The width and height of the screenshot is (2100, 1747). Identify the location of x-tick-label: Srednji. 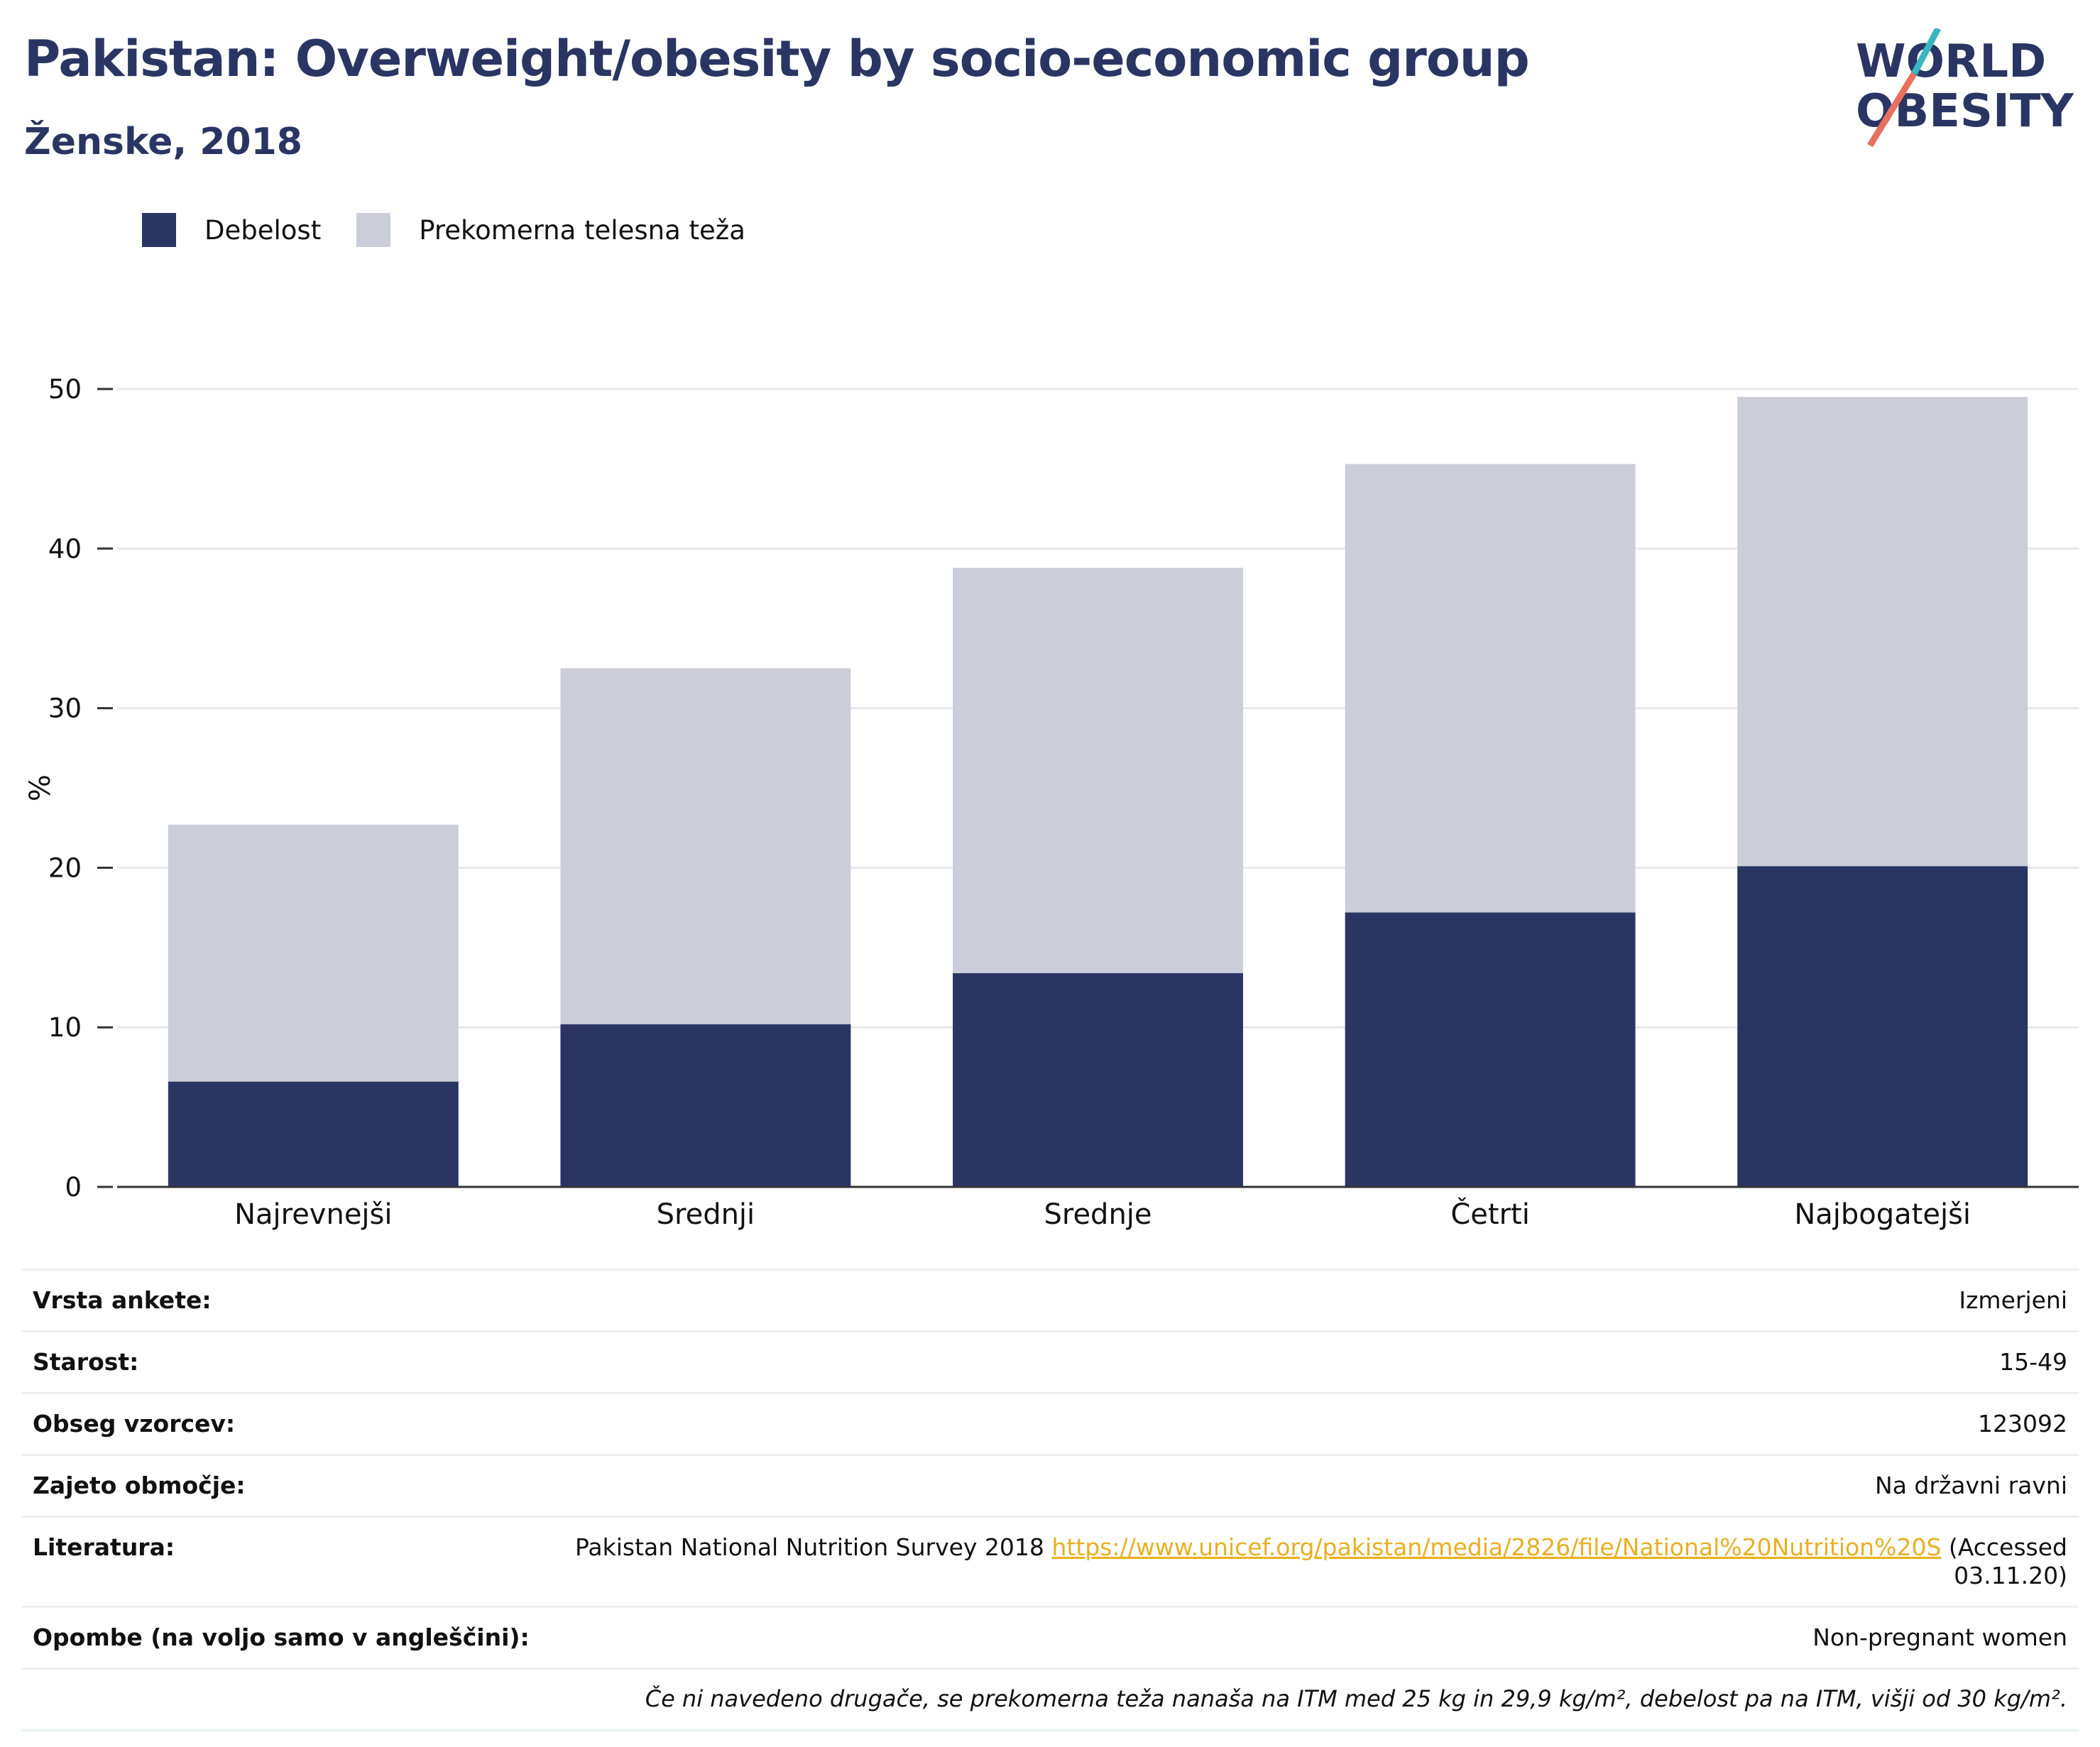
(706, 1214).